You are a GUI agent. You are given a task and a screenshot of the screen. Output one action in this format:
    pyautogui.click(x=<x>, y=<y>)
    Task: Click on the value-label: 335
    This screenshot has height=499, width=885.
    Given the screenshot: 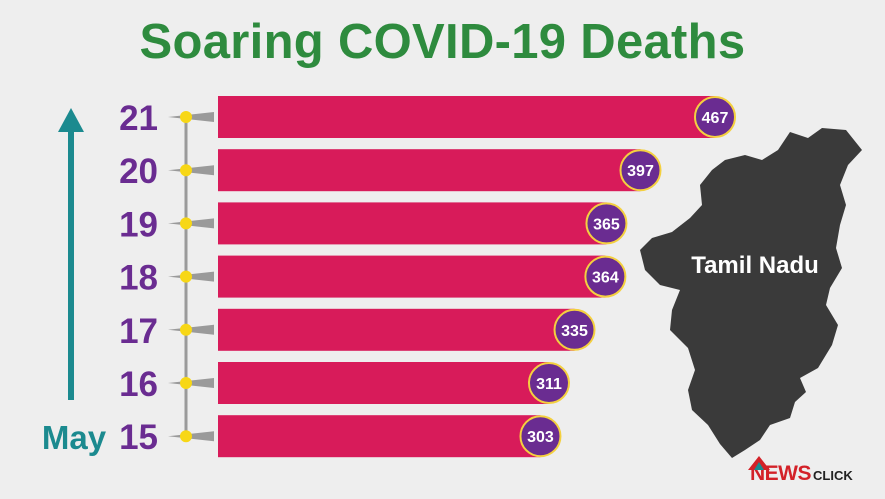 What is the action you would take?
    pyautogui.click(x=574, y=331)
    